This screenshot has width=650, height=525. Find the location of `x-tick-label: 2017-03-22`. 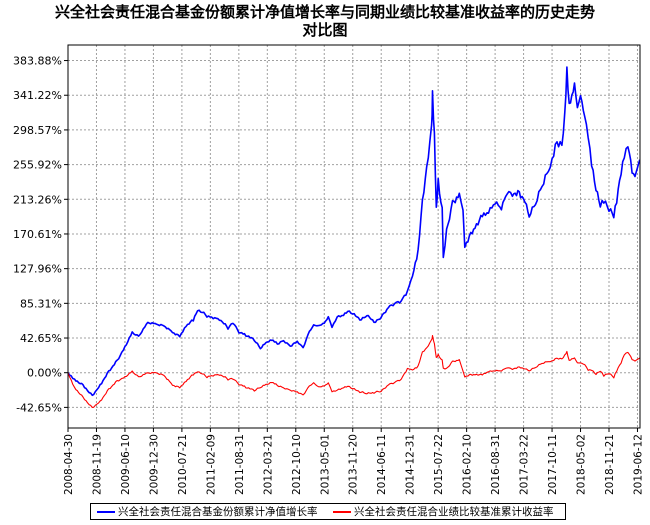

x-tick-label: 2017-03-22 is located at coordinates (525, 464).